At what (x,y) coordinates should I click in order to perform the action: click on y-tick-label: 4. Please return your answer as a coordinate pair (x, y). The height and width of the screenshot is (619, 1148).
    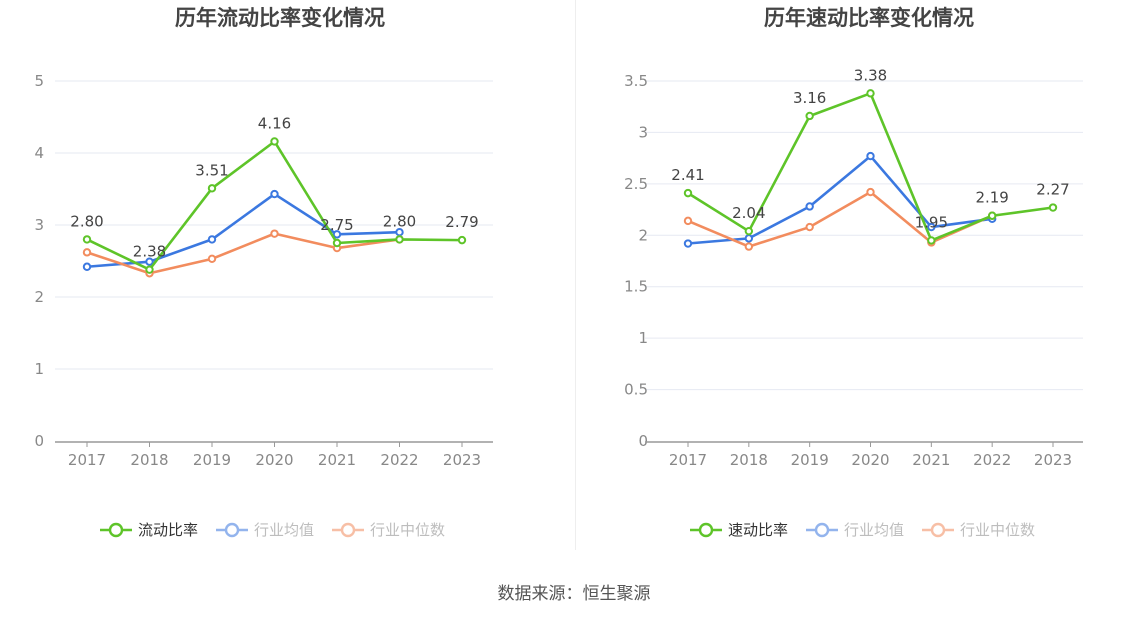
    Looking at the image, I should click on (39, 153).